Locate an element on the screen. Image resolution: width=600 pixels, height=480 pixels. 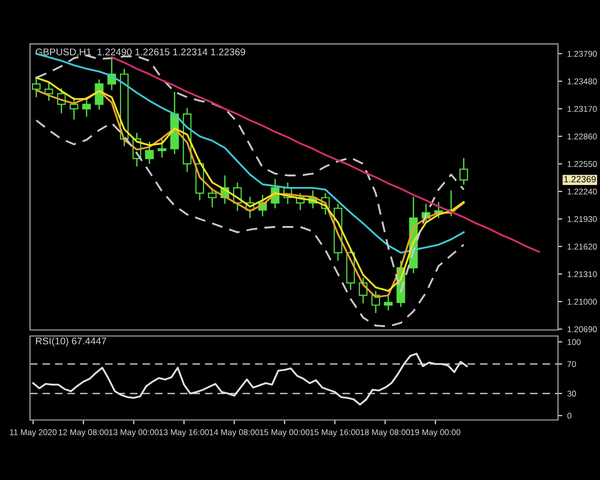
y-tick-label: 1.23170 is located at coordinates (582, 109).